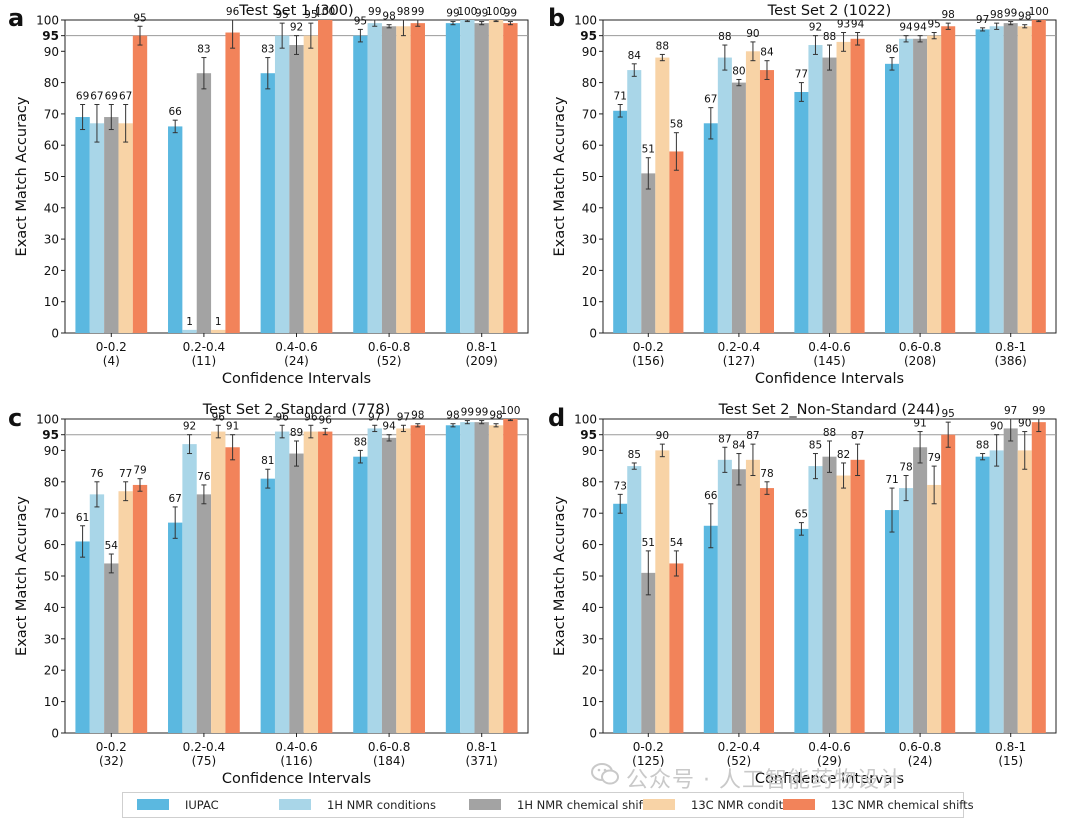 The width and height of the screenshot is (1080, 824). I want to click on bar-value-label: 77, so click(125, 474).